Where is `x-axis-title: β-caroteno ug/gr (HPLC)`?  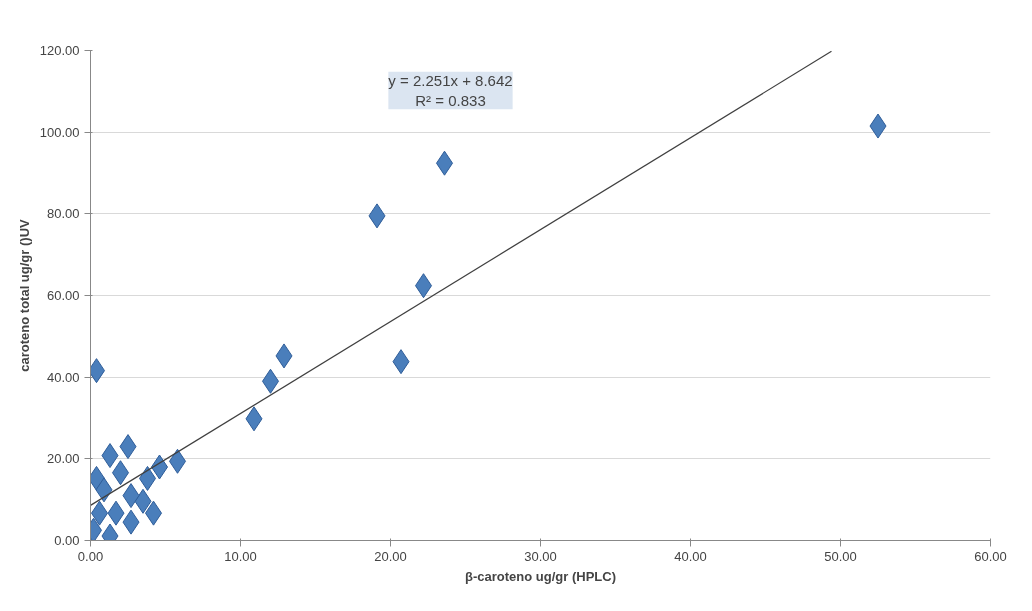 x-axis-title: β-caroteno ug/gr (HPLC) is located at coordinates (540, 576).